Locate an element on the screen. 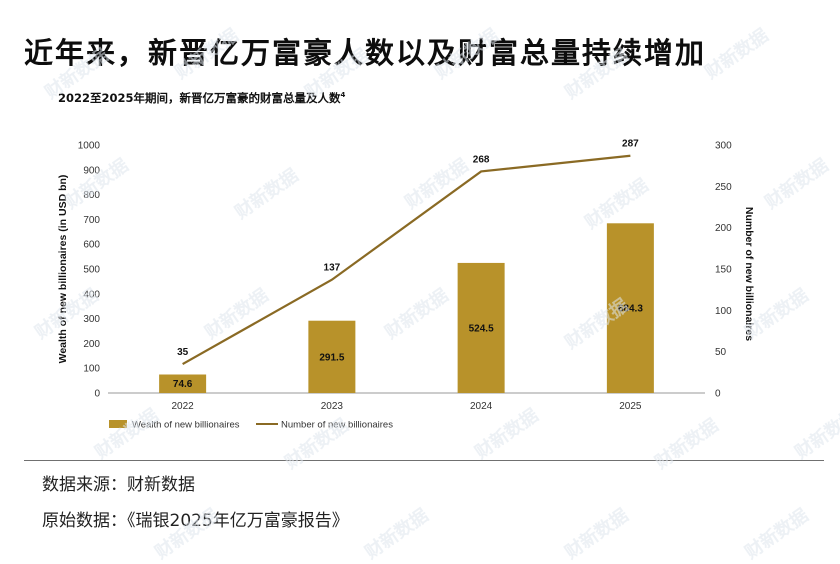 Image resolution: width=840 pixels, height=564 pixels. y-left-axis-title: Wealth of new billionaires (in USD bn) is located at coordinates (63, 269).